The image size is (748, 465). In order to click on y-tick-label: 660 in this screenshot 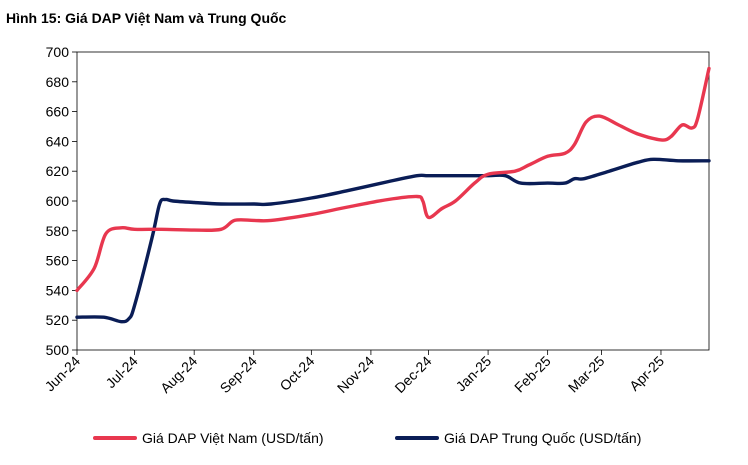, I will do `click(58, 112)`.